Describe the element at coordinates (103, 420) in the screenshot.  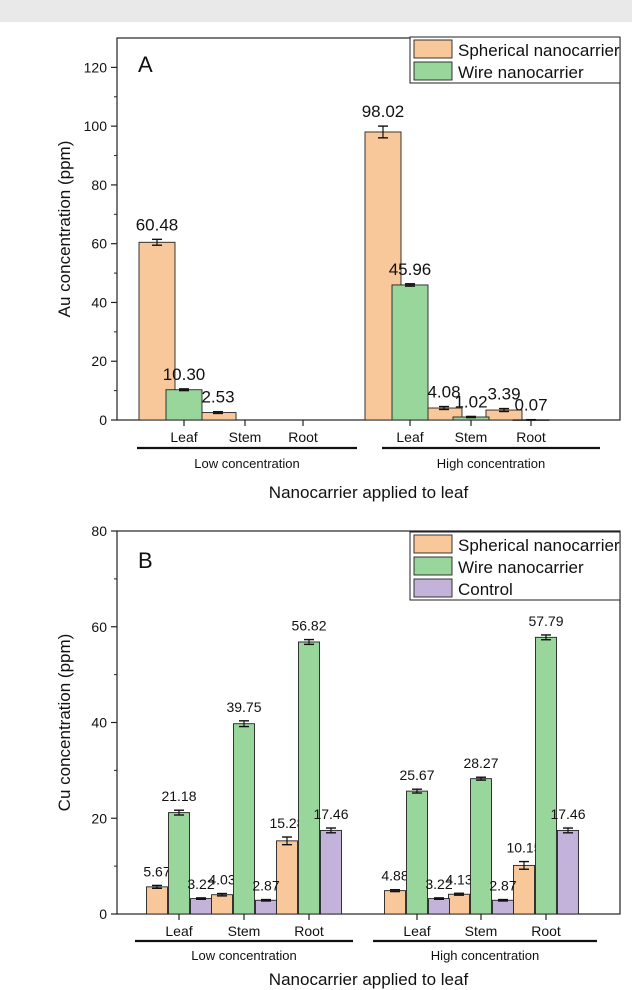
I see `y-tick-label-a: 0` at that location.